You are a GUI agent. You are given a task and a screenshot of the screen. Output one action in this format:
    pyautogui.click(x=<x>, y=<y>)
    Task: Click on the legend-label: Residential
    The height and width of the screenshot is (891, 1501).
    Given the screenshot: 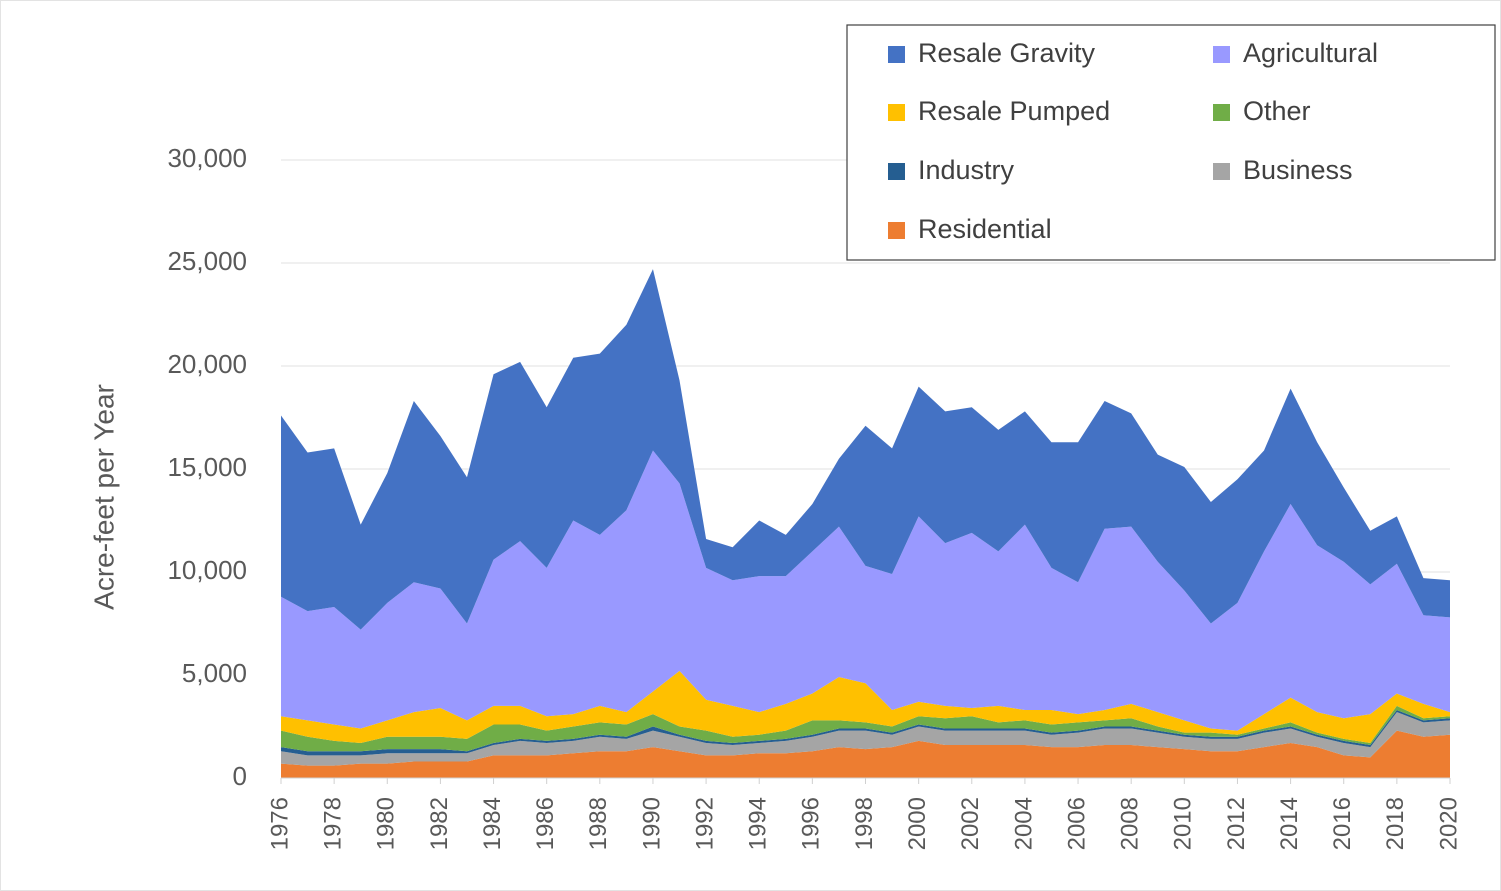 What is the action you would take?
    pyautogui.click(x=985, y=229)
    